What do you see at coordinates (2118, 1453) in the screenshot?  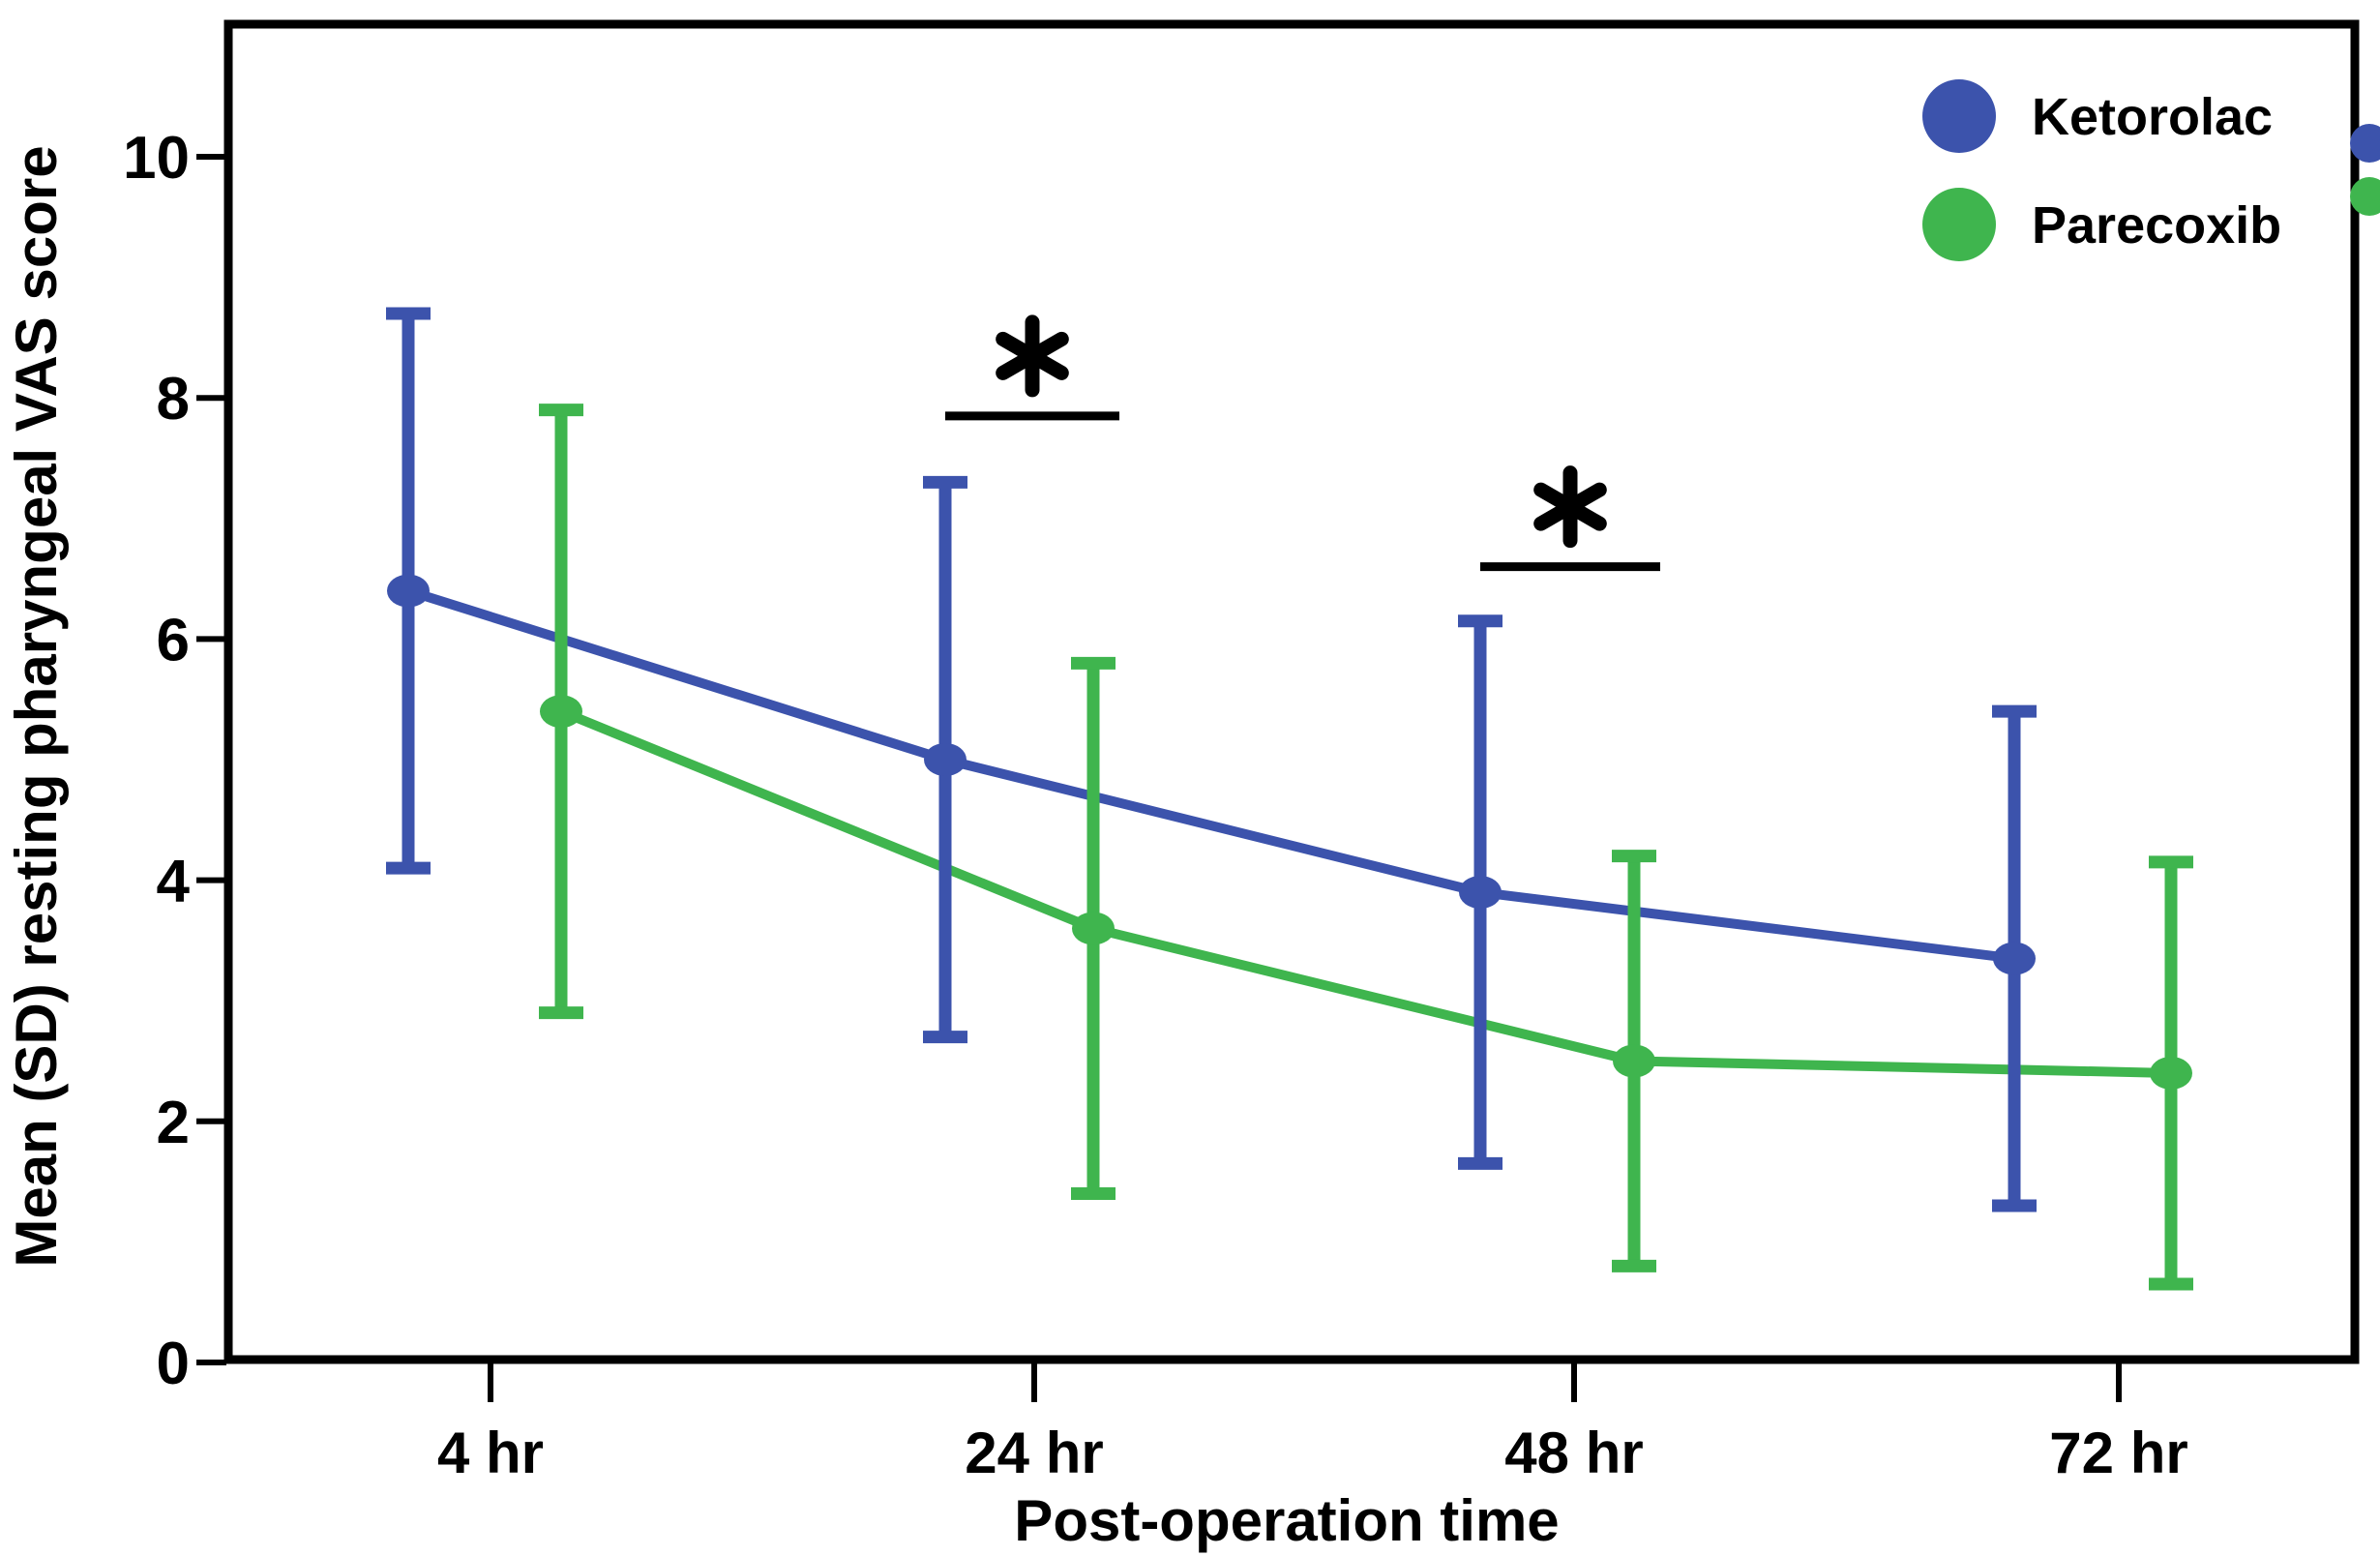 I see `x-tick-label: 72 hr` at bounding box center [2118, 1453].